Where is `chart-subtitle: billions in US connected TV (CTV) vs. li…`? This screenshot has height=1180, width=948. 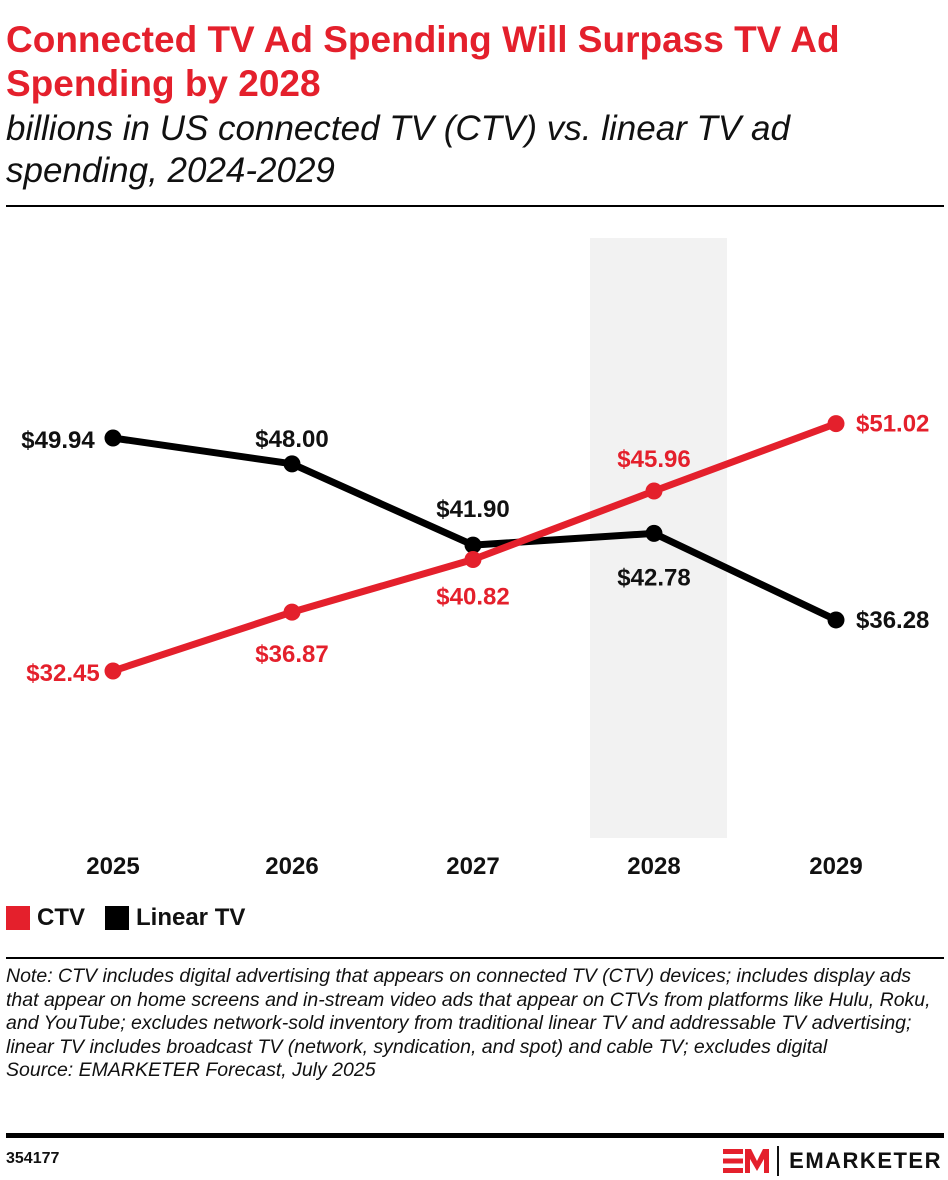 chart-subtitle: billions in US connected TV (CTV) vs. li… is located at coordinates (398, 149).